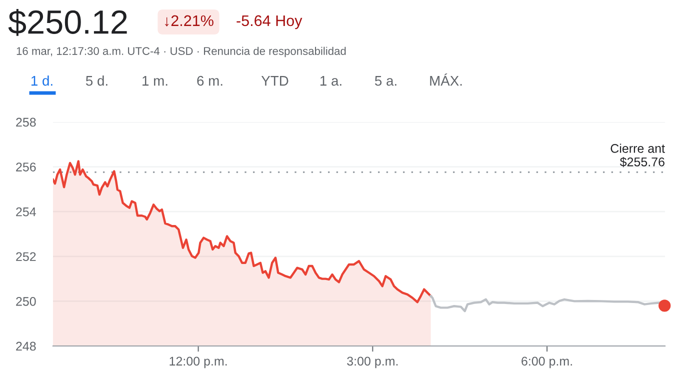 This screenshot has width=690, height=380. What do you see at coordinates (26, 301) in the screenshot?
I see `y-tick-label: 250` at bounding box center [26, 301].